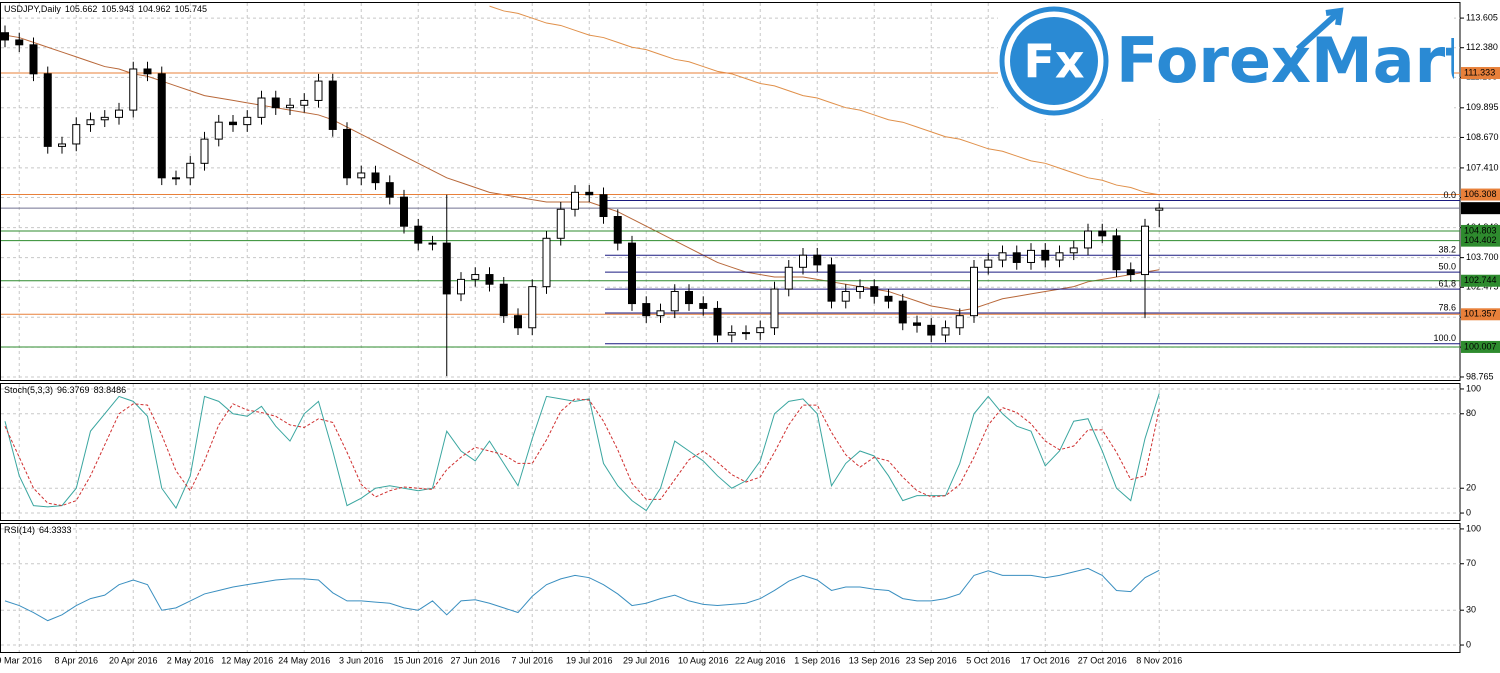 Image resolution: width=1500 pixels, height=673 pixels. What do you see at coordinates (190, 660) in the screenshot?
I see `x-tick-label: 2 May 2016` at bounding box center [190, 660].